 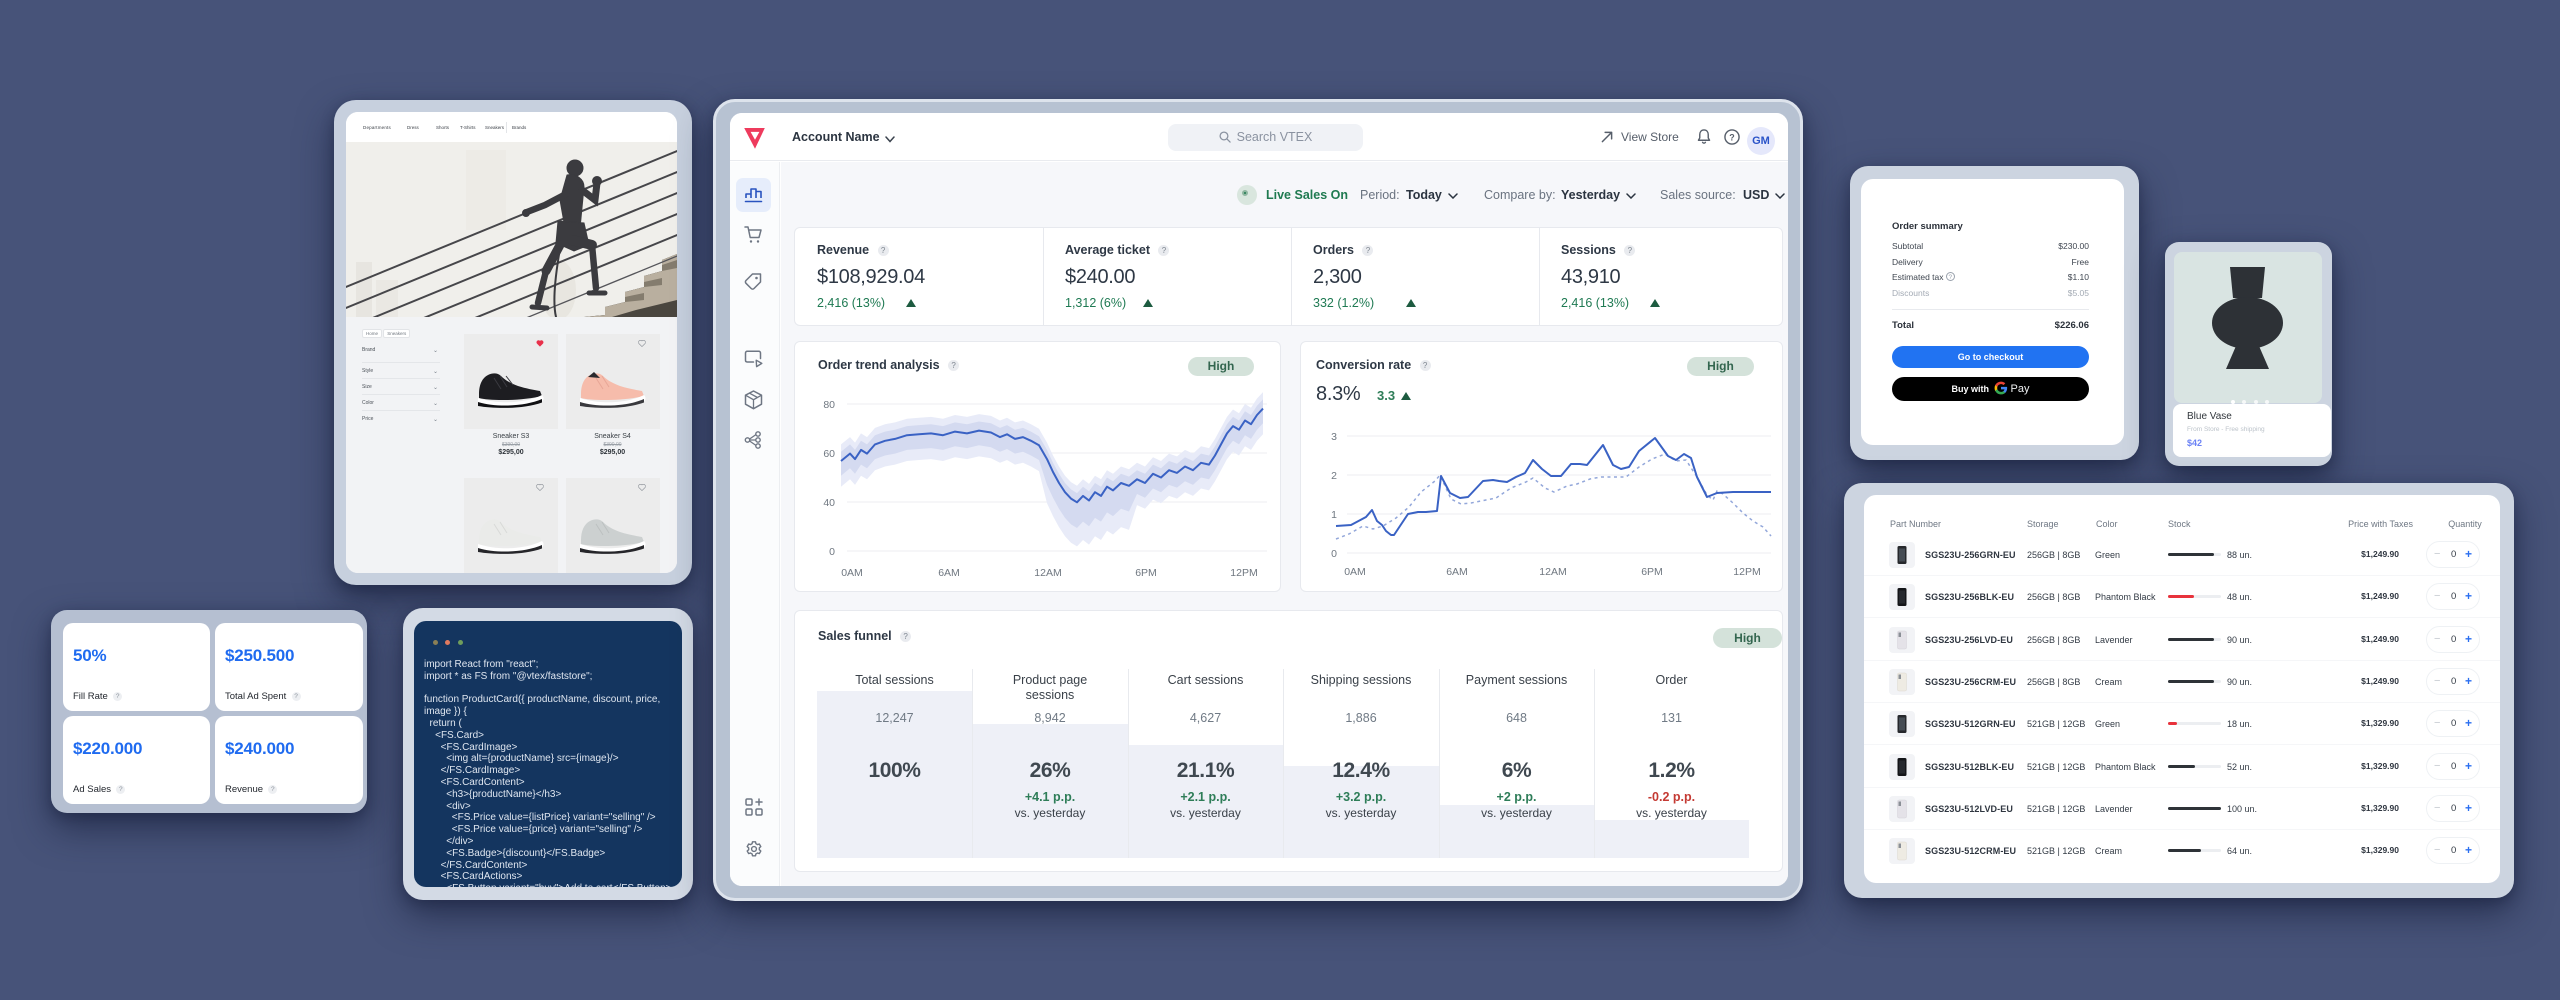 I want to click on svg-text: 80, so click(x=829, y=405).